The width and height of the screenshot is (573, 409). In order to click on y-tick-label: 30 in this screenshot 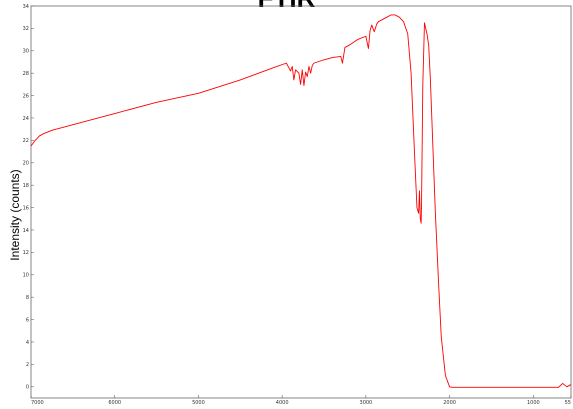, I will do `click(26, 52)`.